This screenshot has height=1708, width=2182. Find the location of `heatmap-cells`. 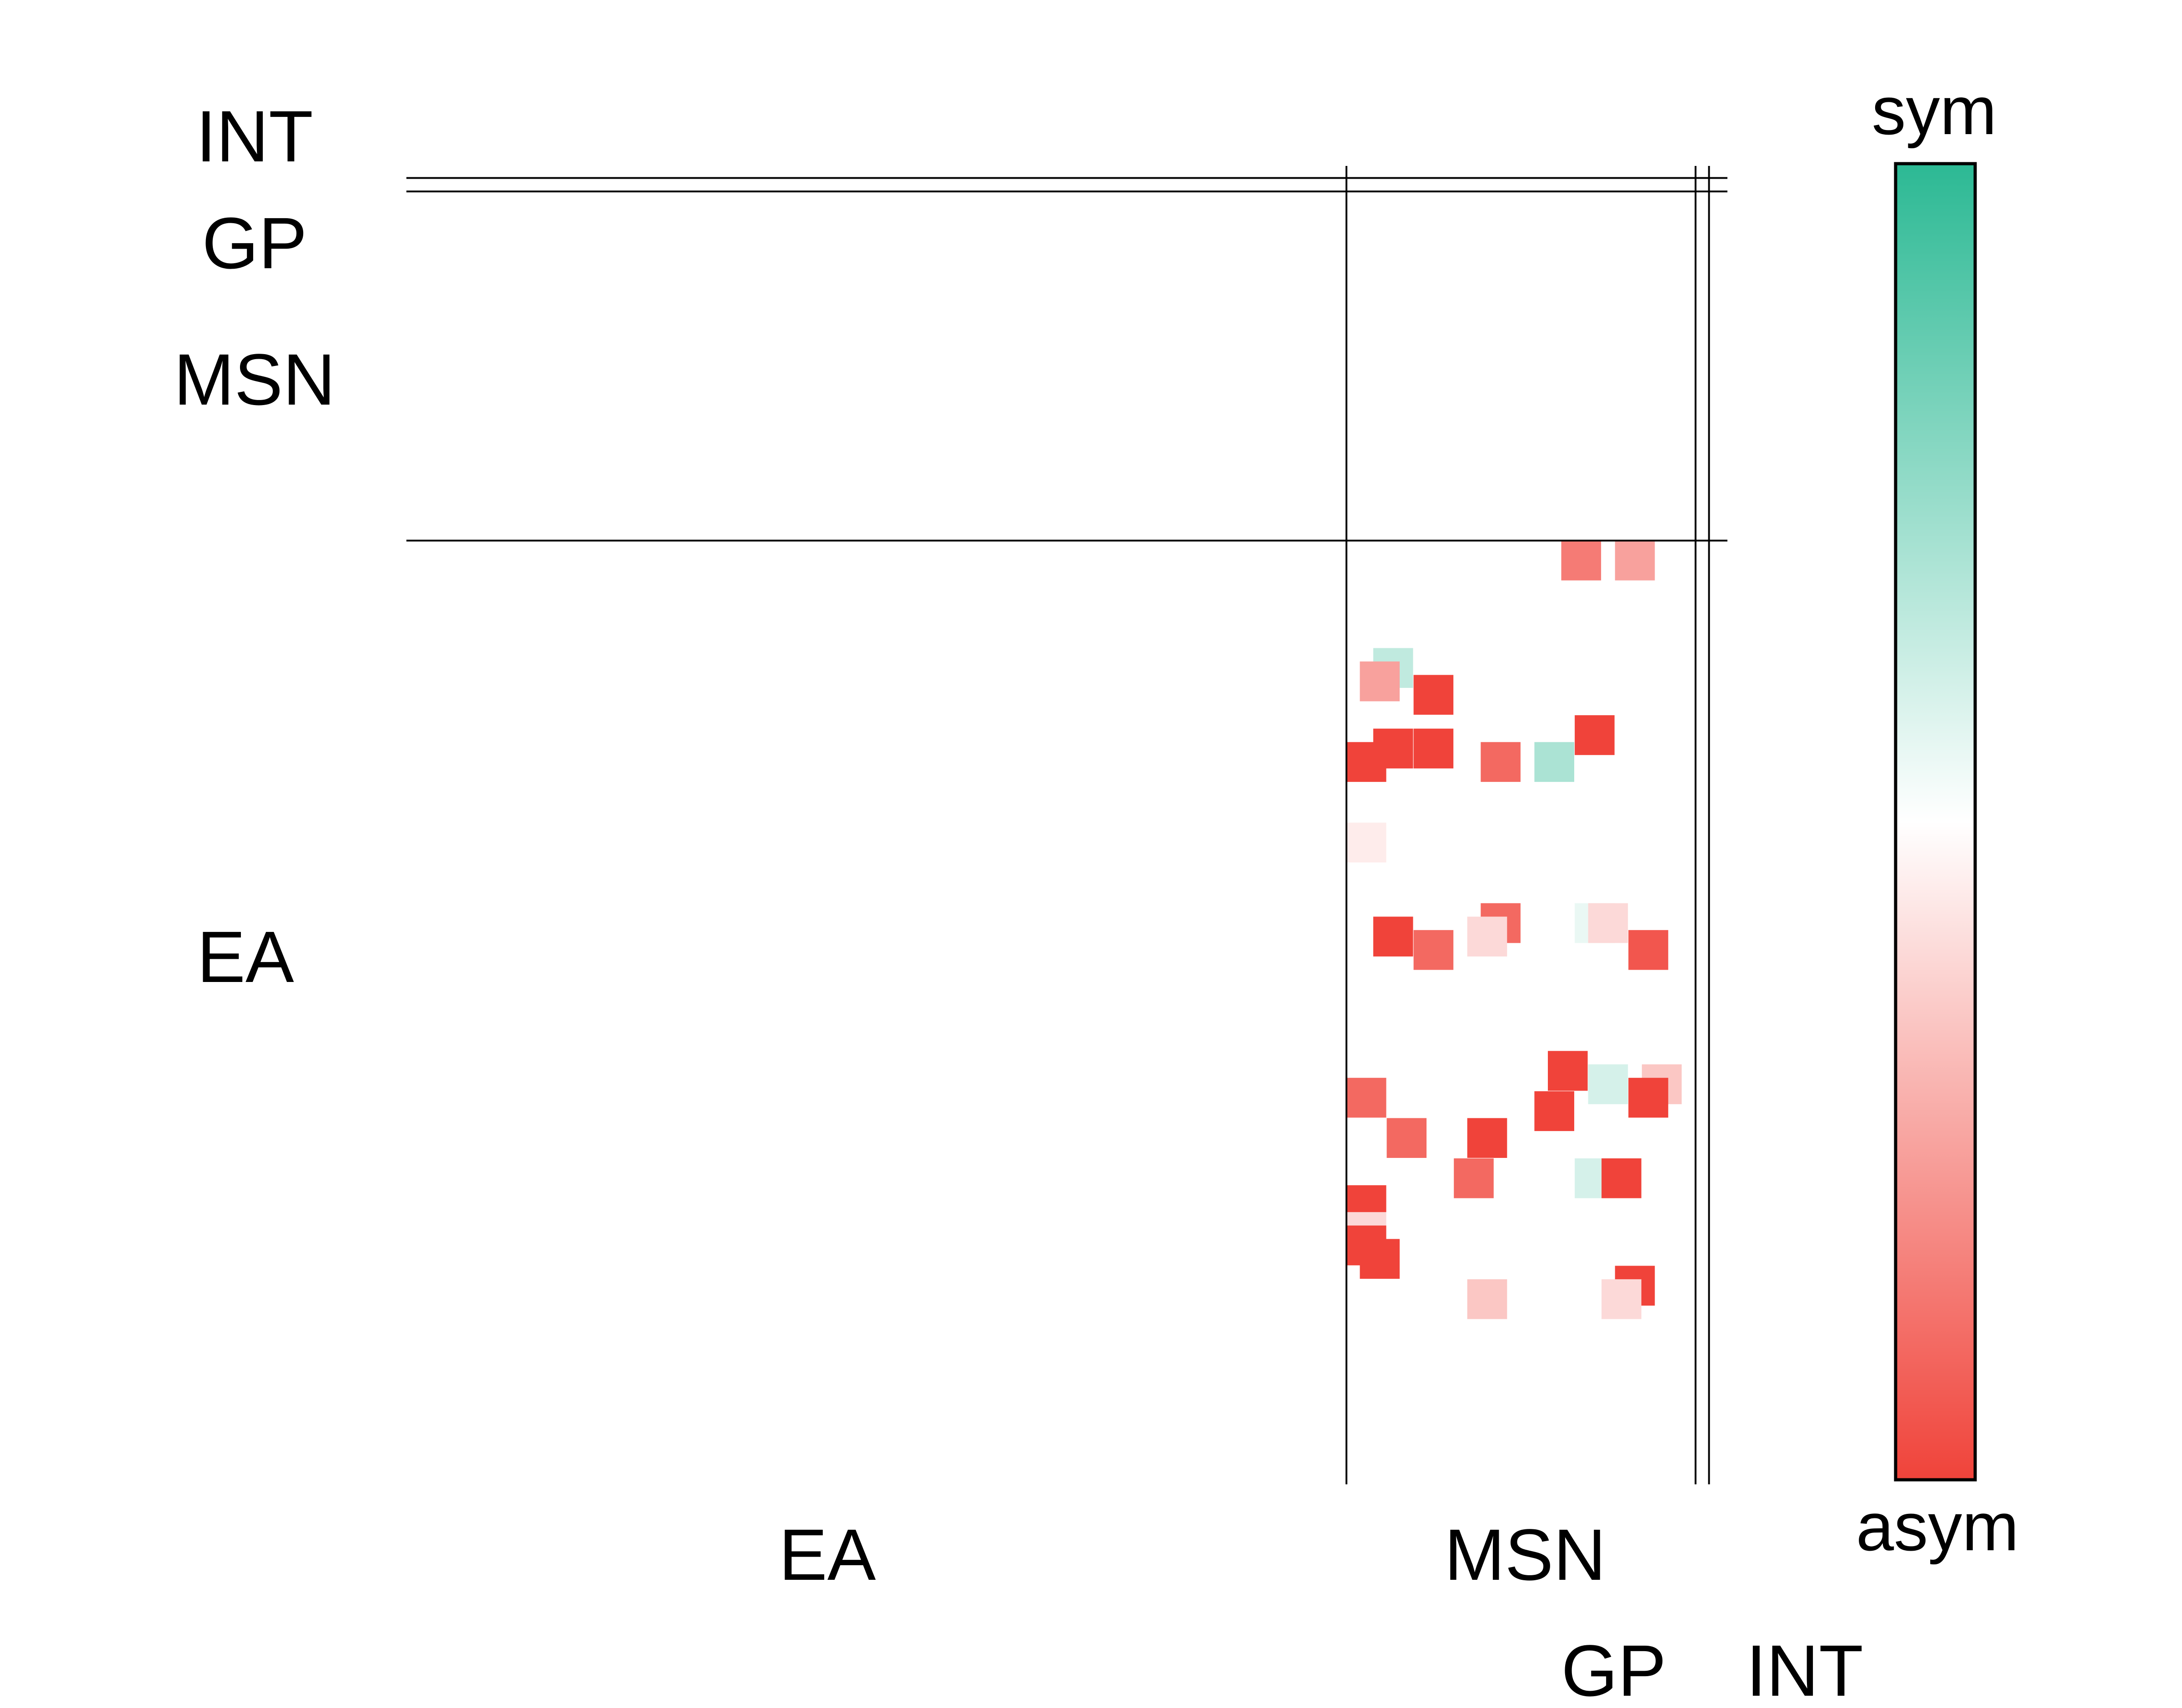

heatmap-cells is located at coordinates (1514, 930).